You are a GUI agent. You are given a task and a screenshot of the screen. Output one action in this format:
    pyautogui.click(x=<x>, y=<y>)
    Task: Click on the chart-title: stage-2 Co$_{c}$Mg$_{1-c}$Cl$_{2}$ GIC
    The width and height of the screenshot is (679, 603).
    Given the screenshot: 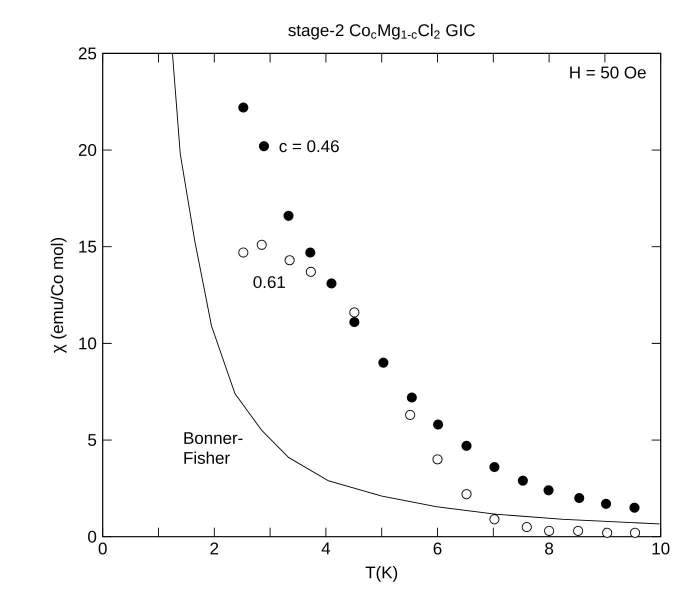 What is the action you would take?
    pyautogui.click(x=381, y=32)
    